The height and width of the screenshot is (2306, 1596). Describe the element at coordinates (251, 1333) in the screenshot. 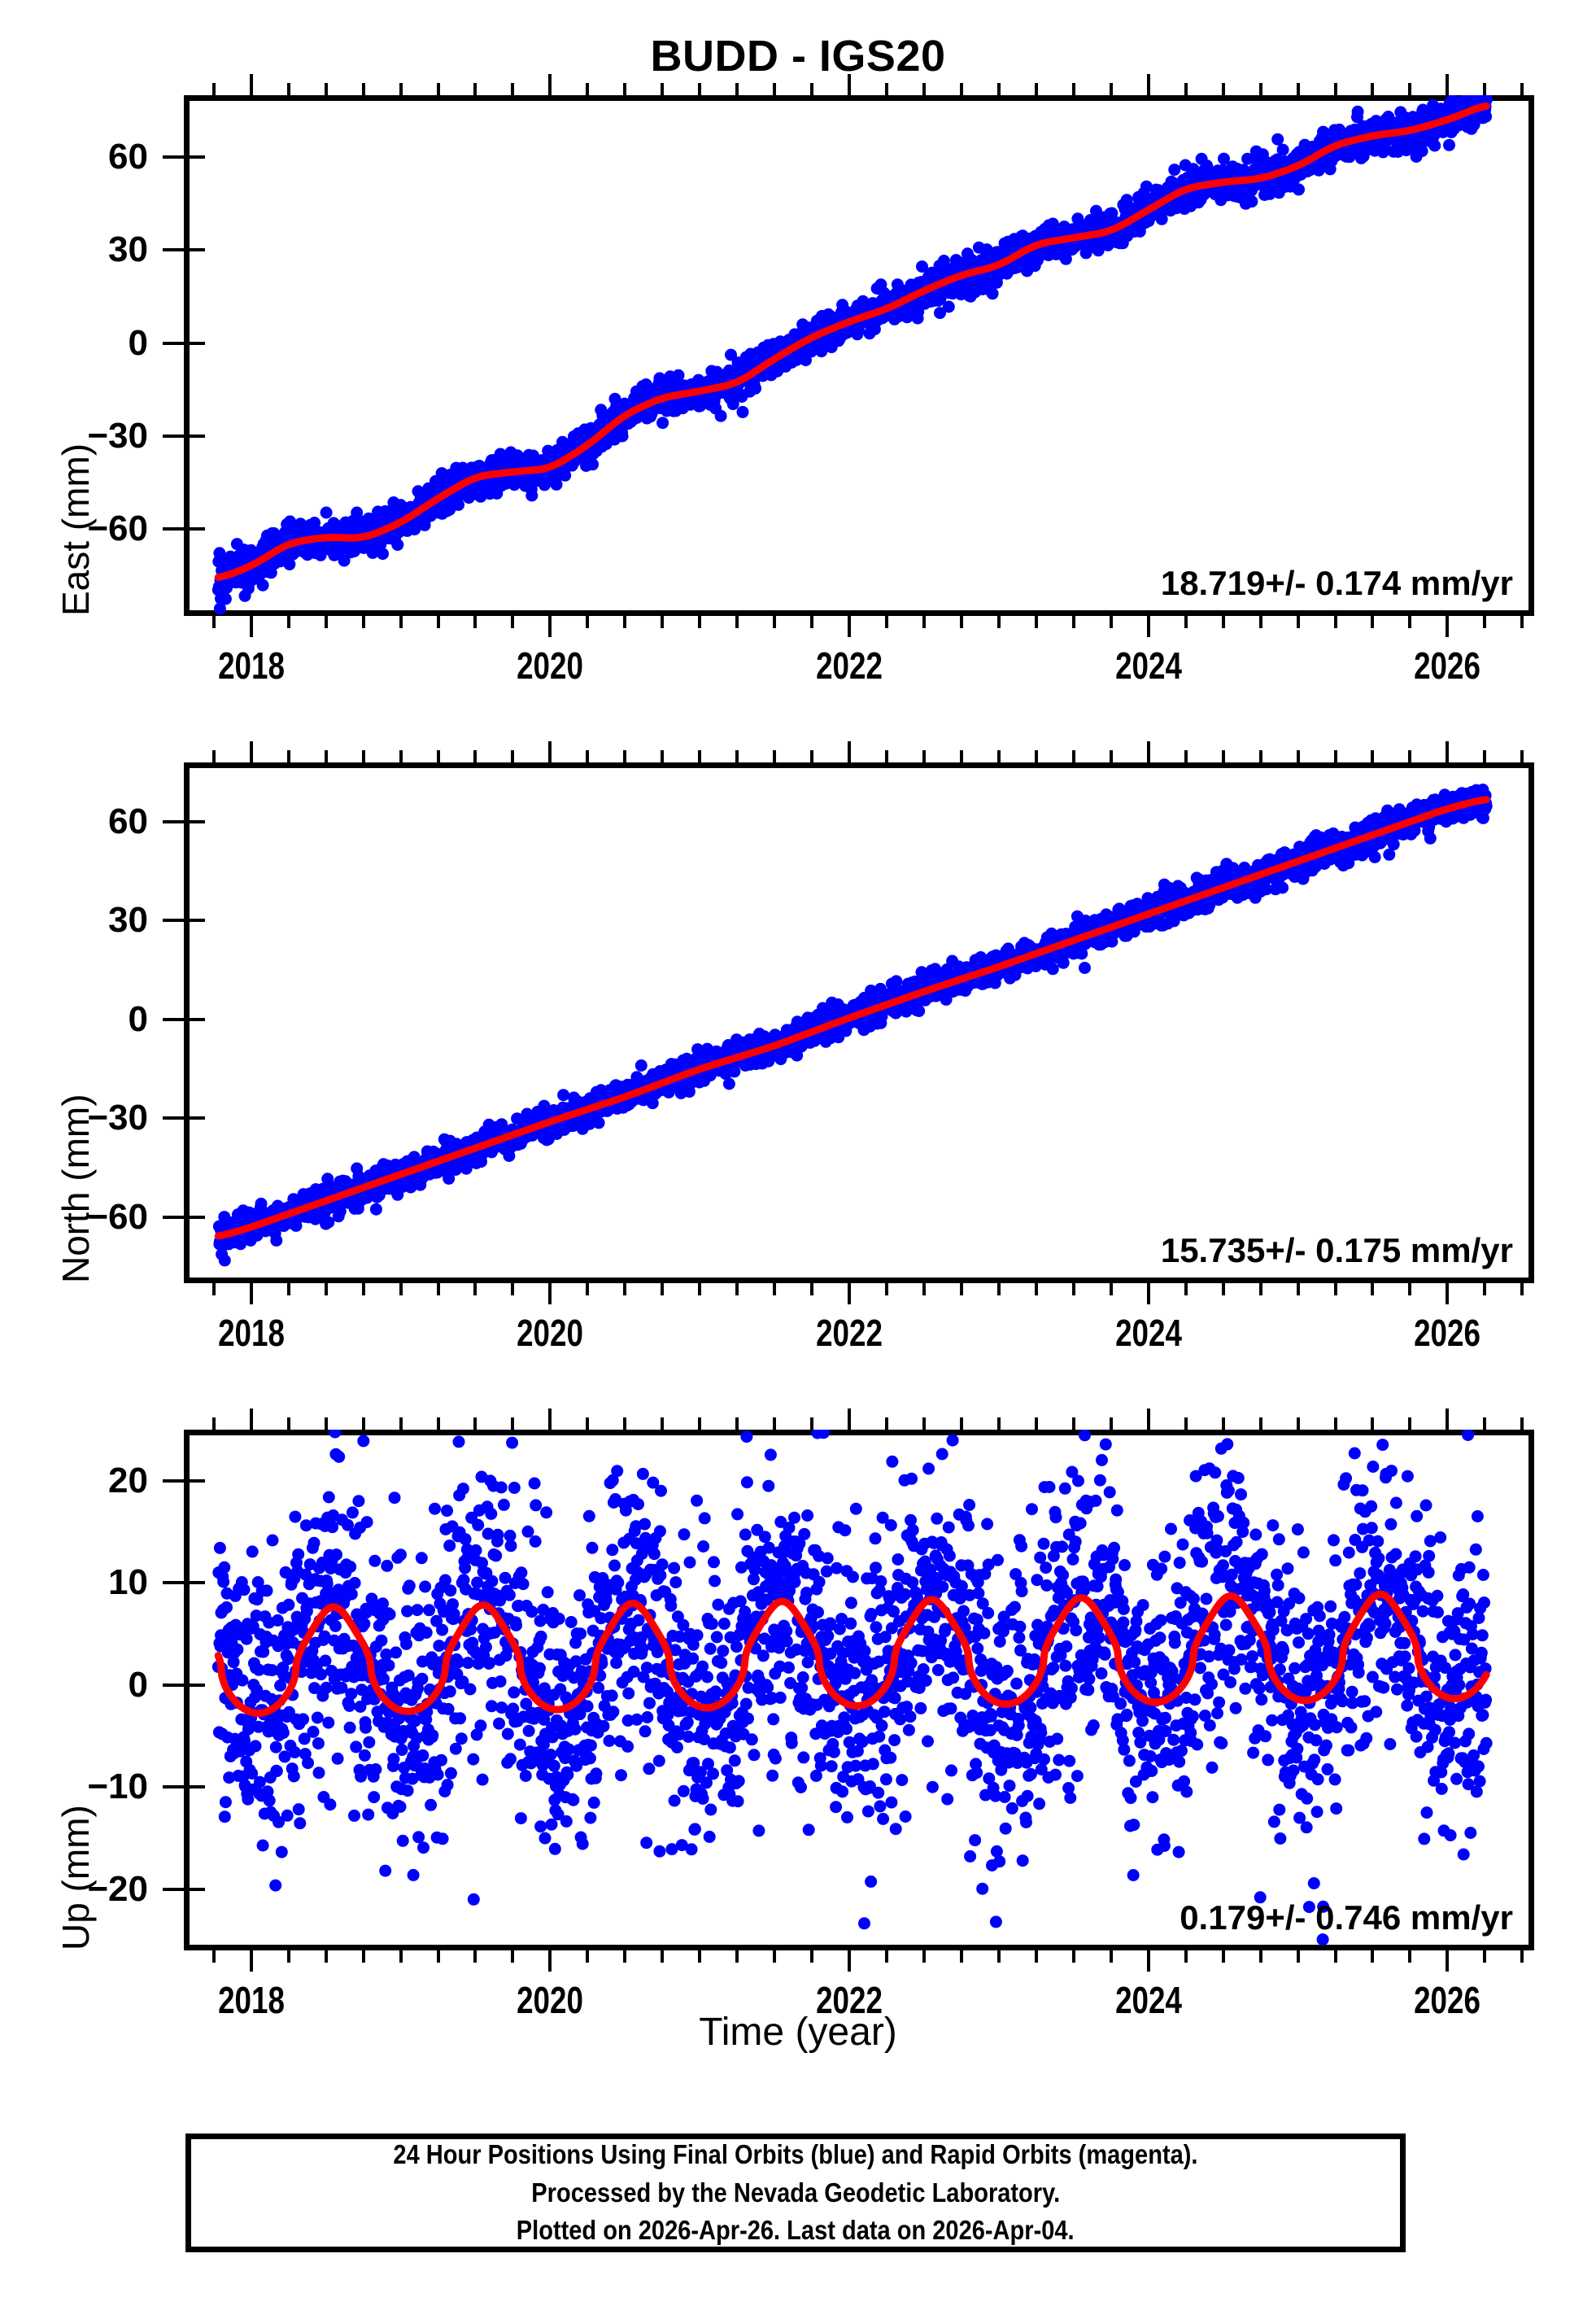

I see `x-tick-label: 2018` at that location.